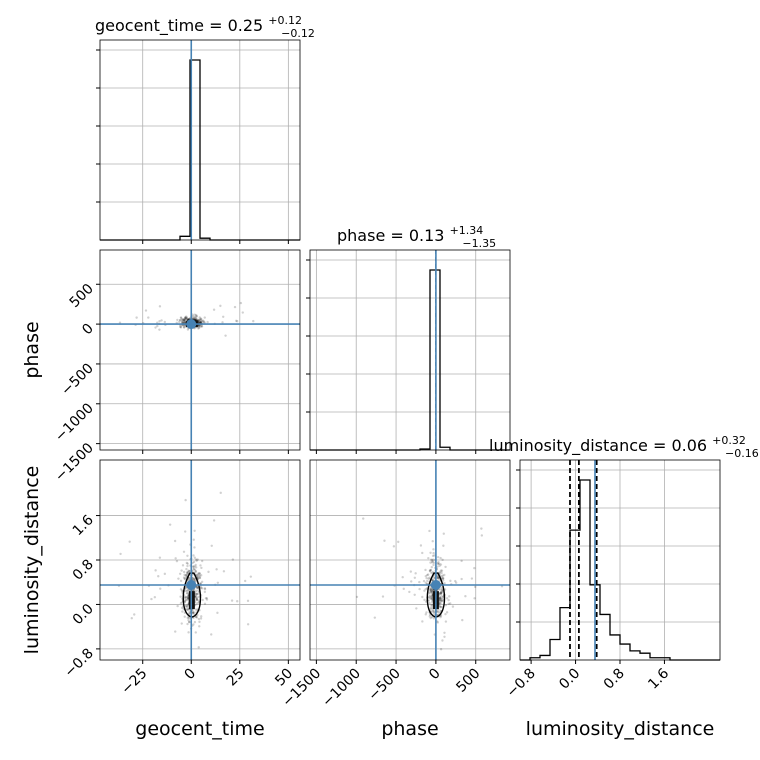  What do you see at coordinates (624, 444) in the screenshot?
I see `panel-title-luminosity-distance: luminosity_distance = 0.06 +0.32 −0.16` at bounding box center [624, 444].